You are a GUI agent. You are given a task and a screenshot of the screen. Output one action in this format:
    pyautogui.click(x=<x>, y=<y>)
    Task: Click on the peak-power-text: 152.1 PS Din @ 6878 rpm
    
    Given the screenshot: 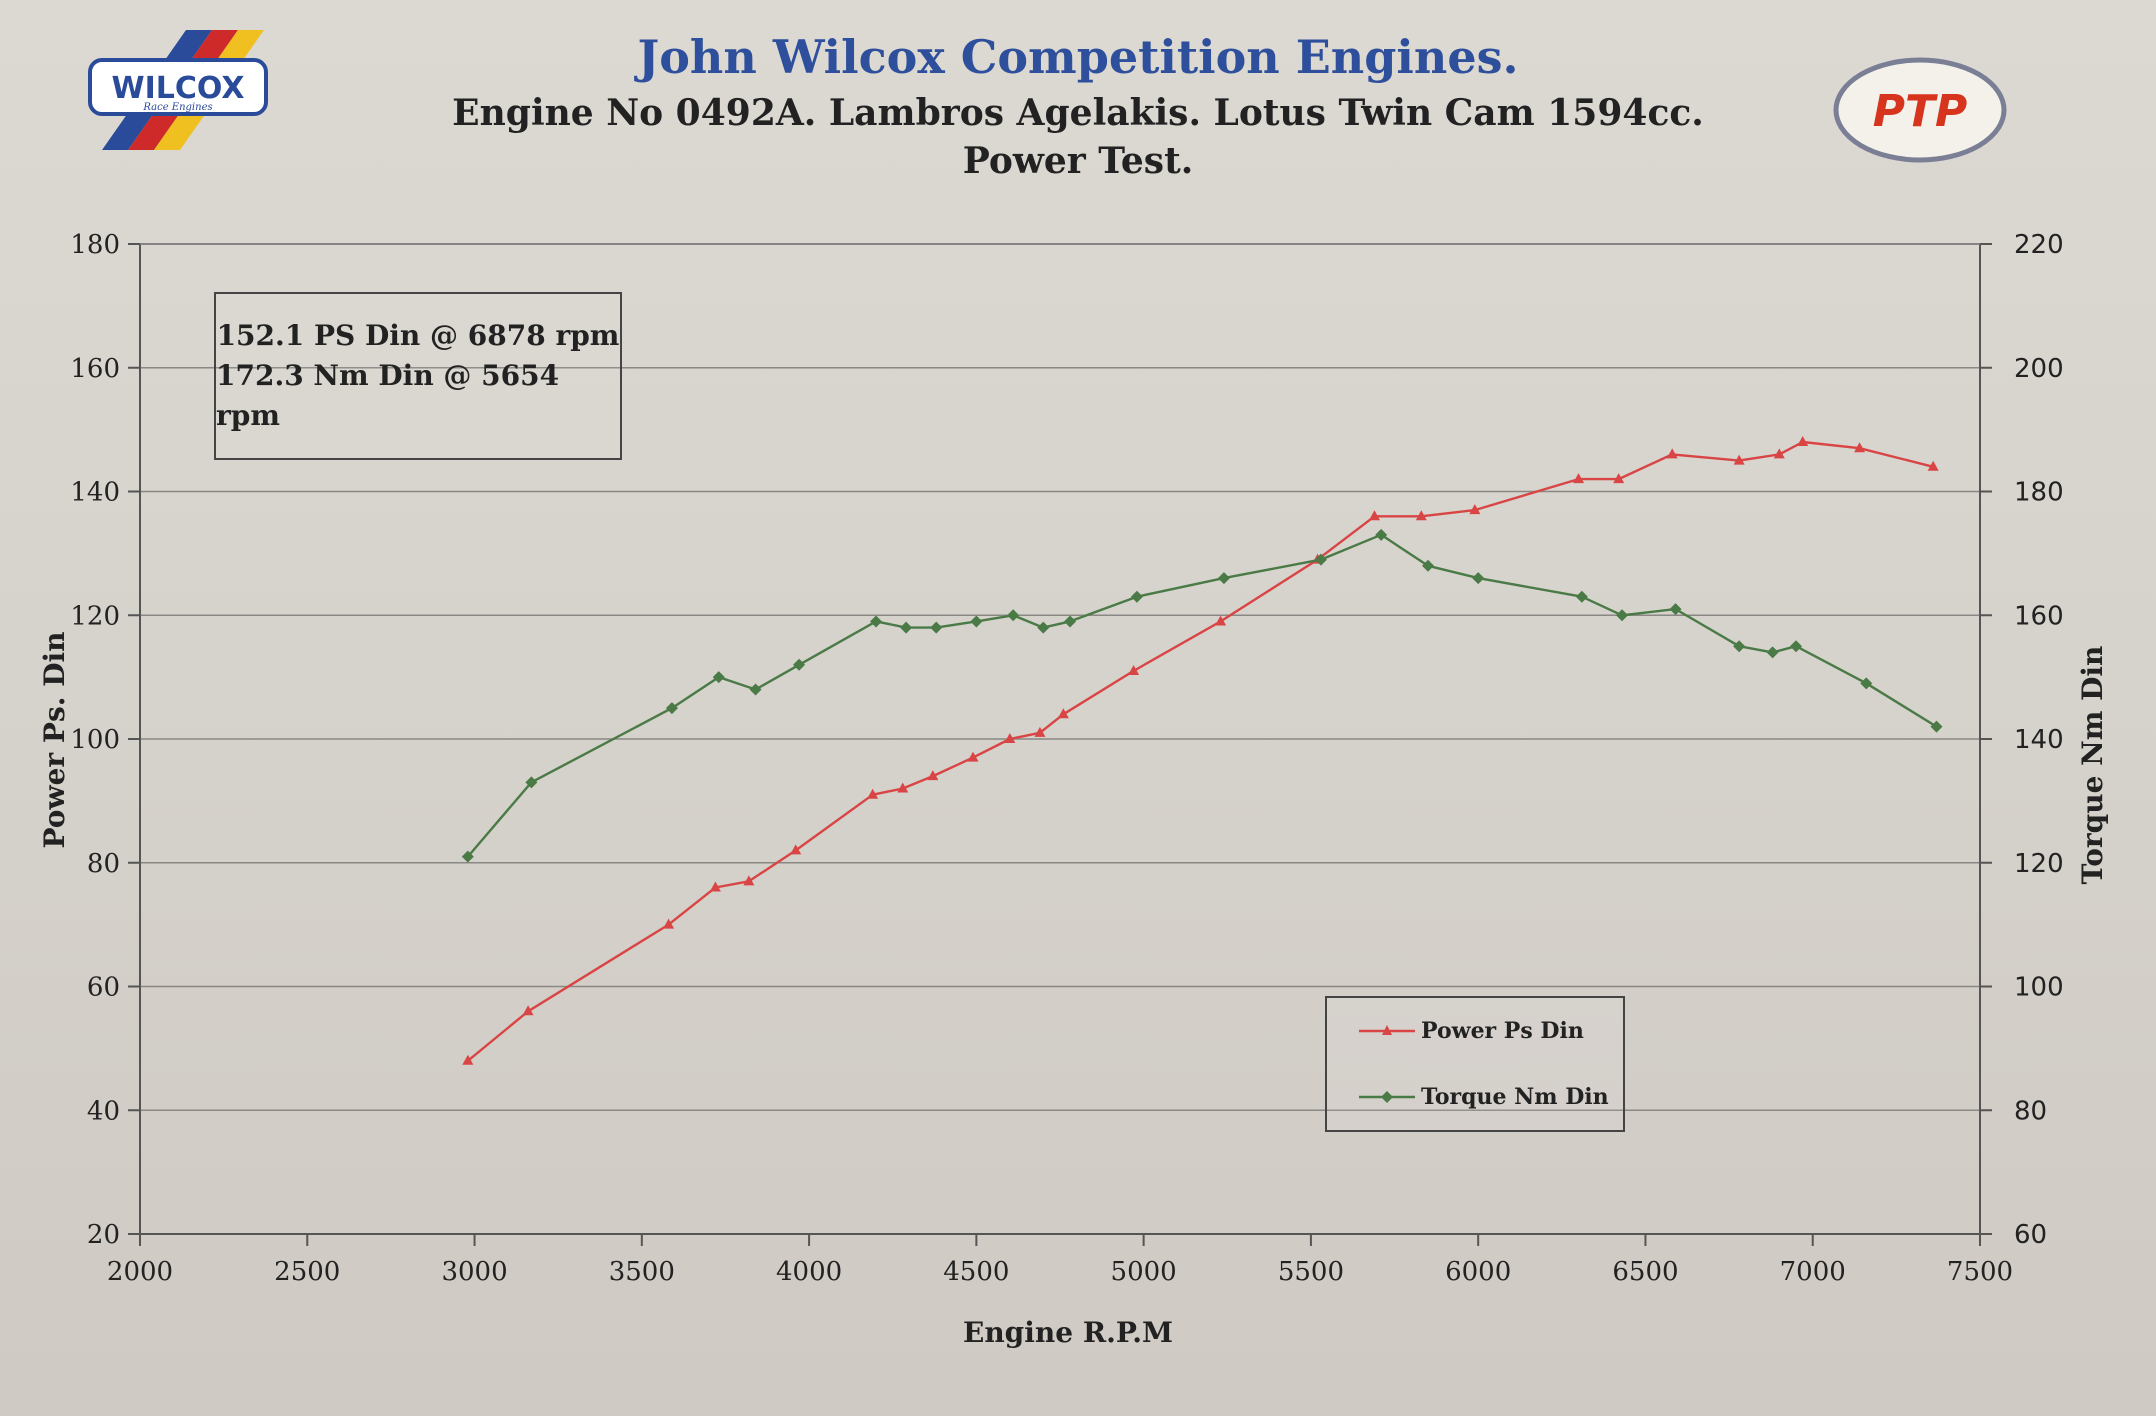 What is the action you would take?
    pyautogui.click(x=418, y=335)
    